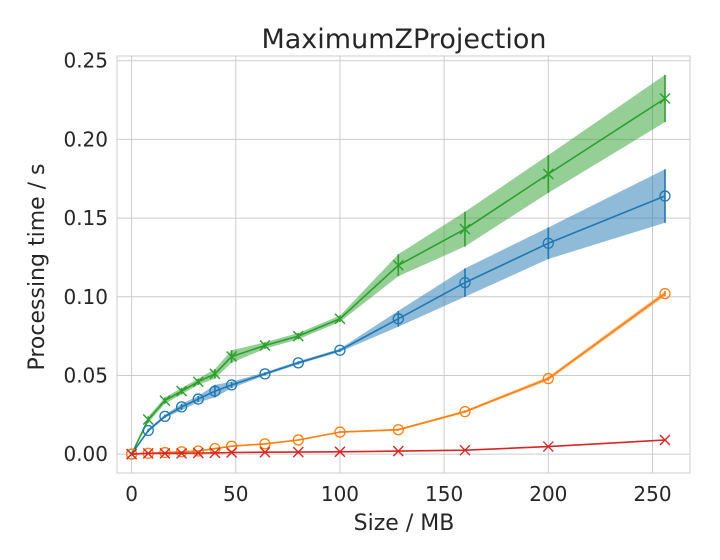  I want to click on x-tick-label: 50, so click(235, 494).